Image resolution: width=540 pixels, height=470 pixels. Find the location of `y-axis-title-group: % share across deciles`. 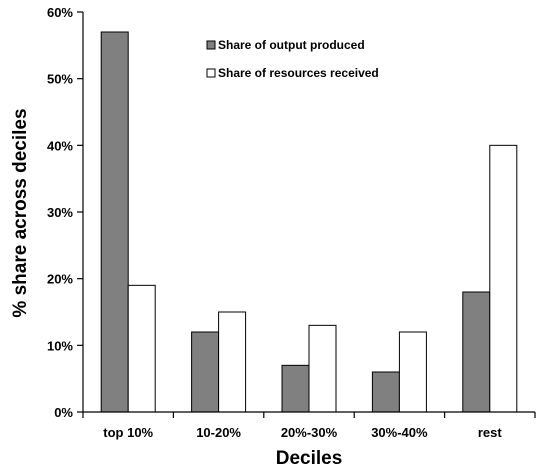

y-axis-title-group: % share across deciles is located at coordinates (20, 212).